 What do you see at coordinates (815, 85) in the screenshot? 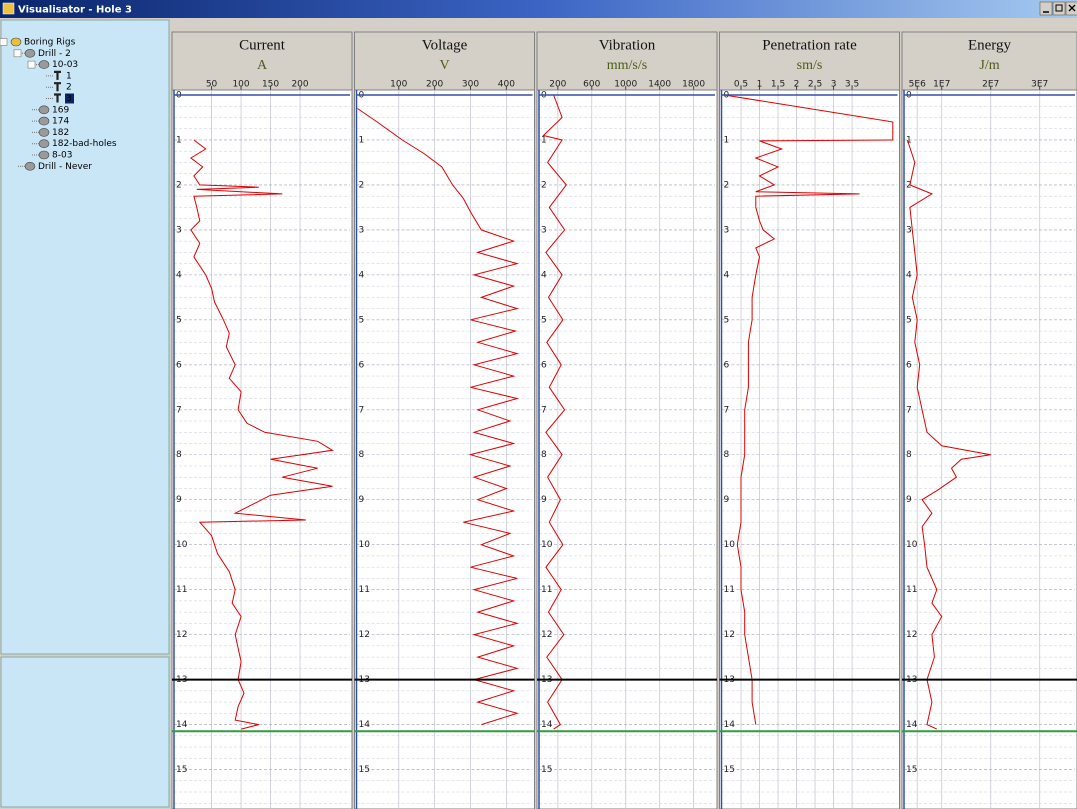
I see `x-tick-label: 2.5` at bounding box center [815, 85].